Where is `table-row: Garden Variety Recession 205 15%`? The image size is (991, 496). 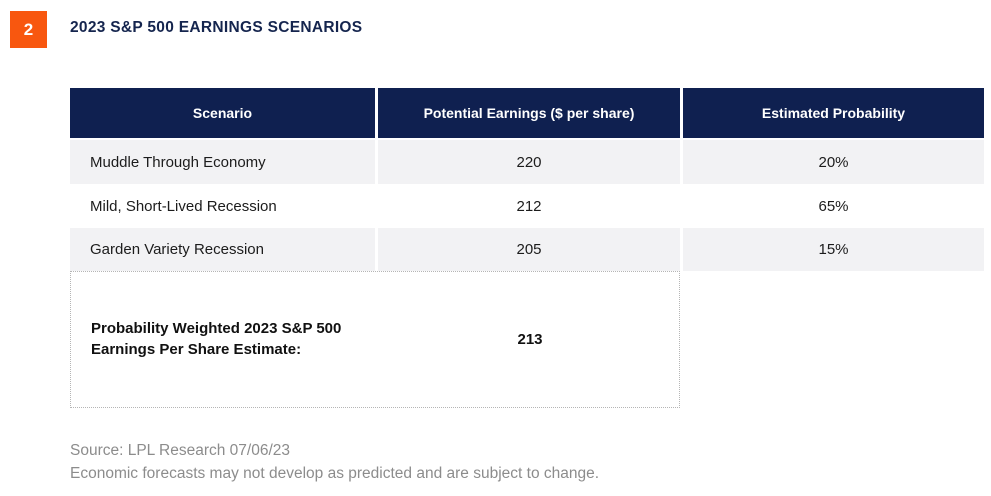
table-row: Garden Variety Recession 205 15% is located at coordinates (527, 249).